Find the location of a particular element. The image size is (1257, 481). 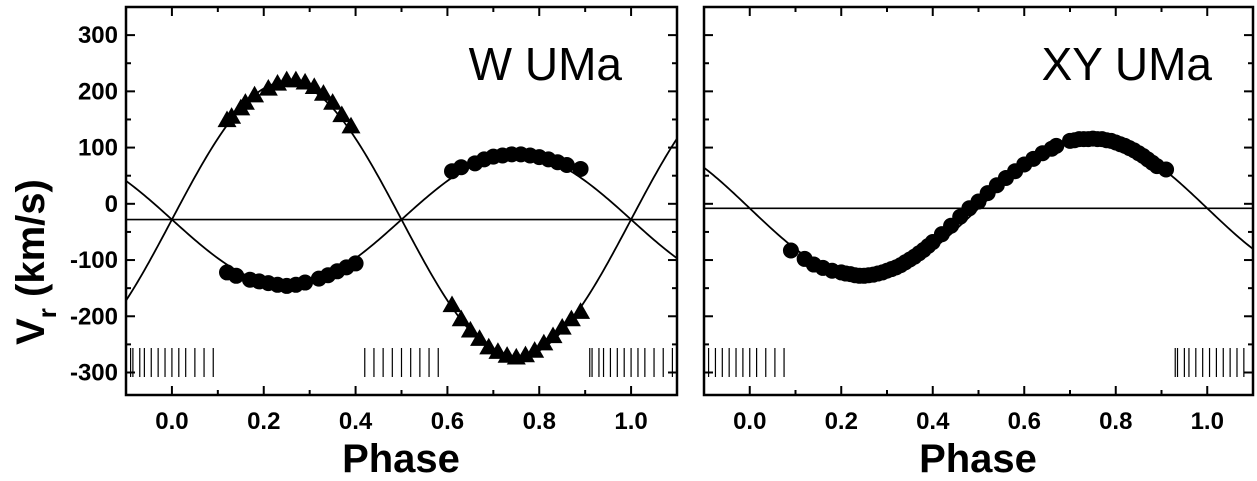

data-markers is located at coordinates (978, 207).